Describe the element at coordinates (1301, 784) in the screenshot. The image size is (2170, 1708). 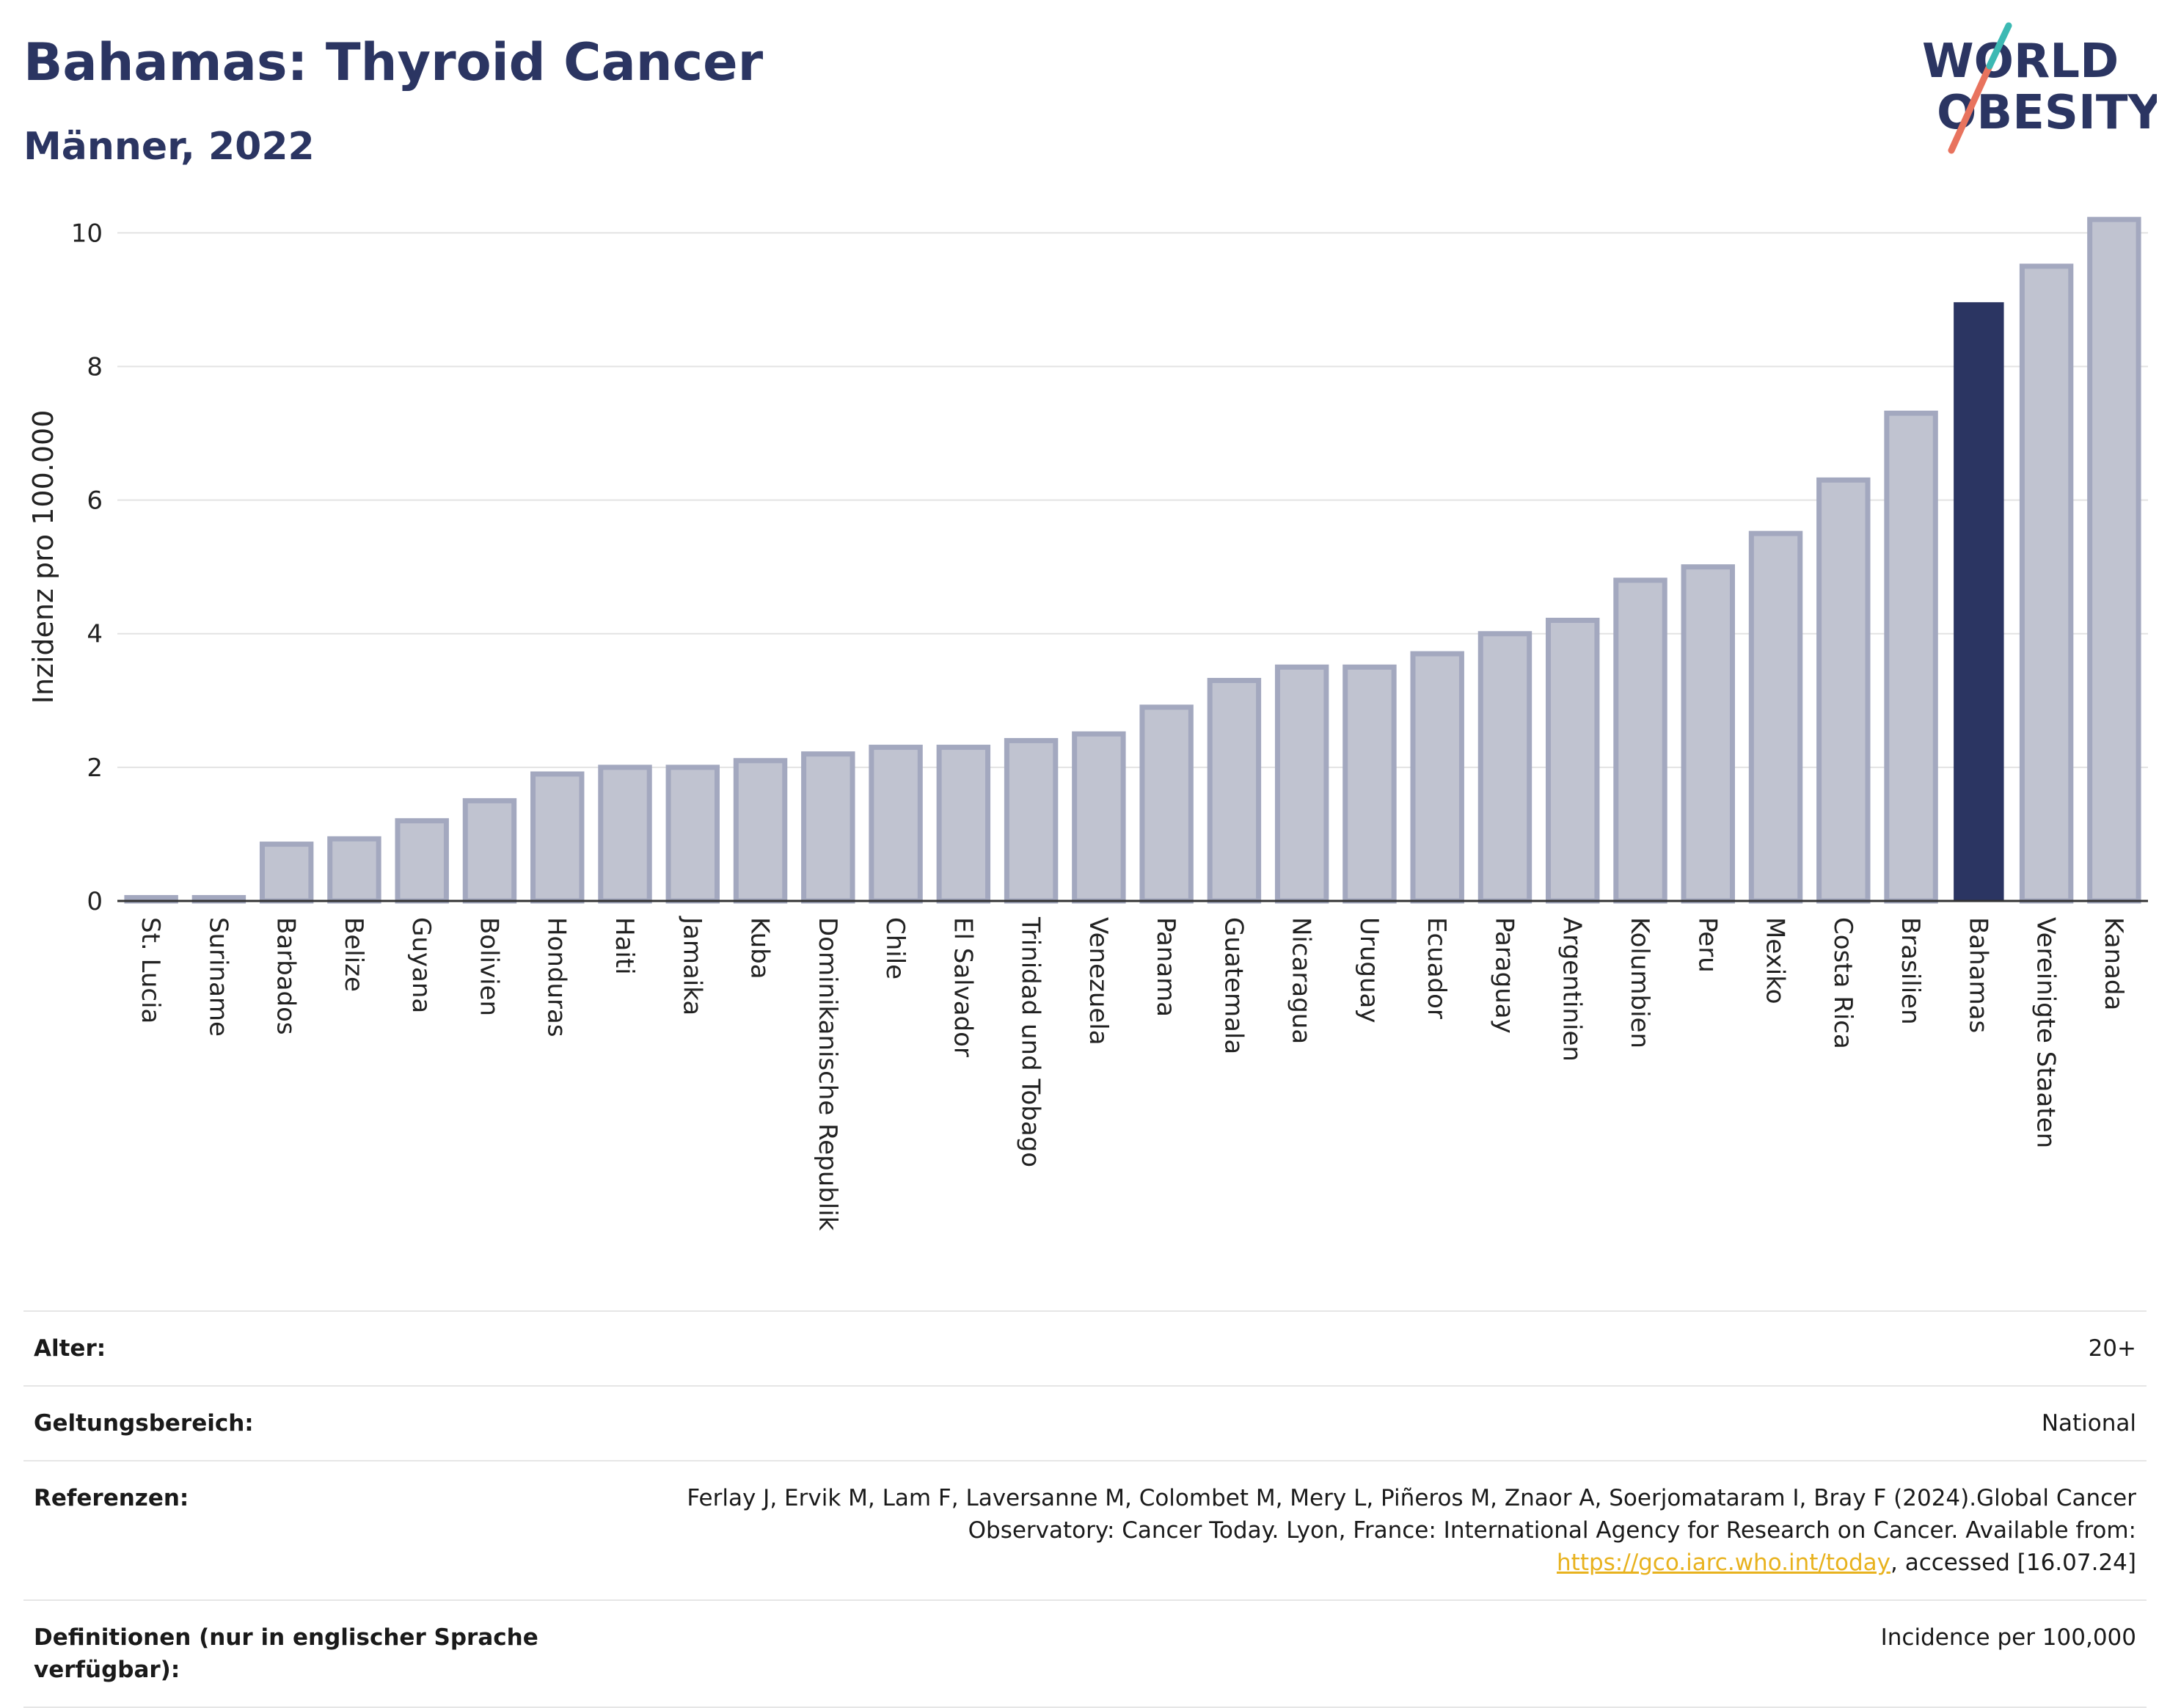
I see `bar-nicaragua` at that location.